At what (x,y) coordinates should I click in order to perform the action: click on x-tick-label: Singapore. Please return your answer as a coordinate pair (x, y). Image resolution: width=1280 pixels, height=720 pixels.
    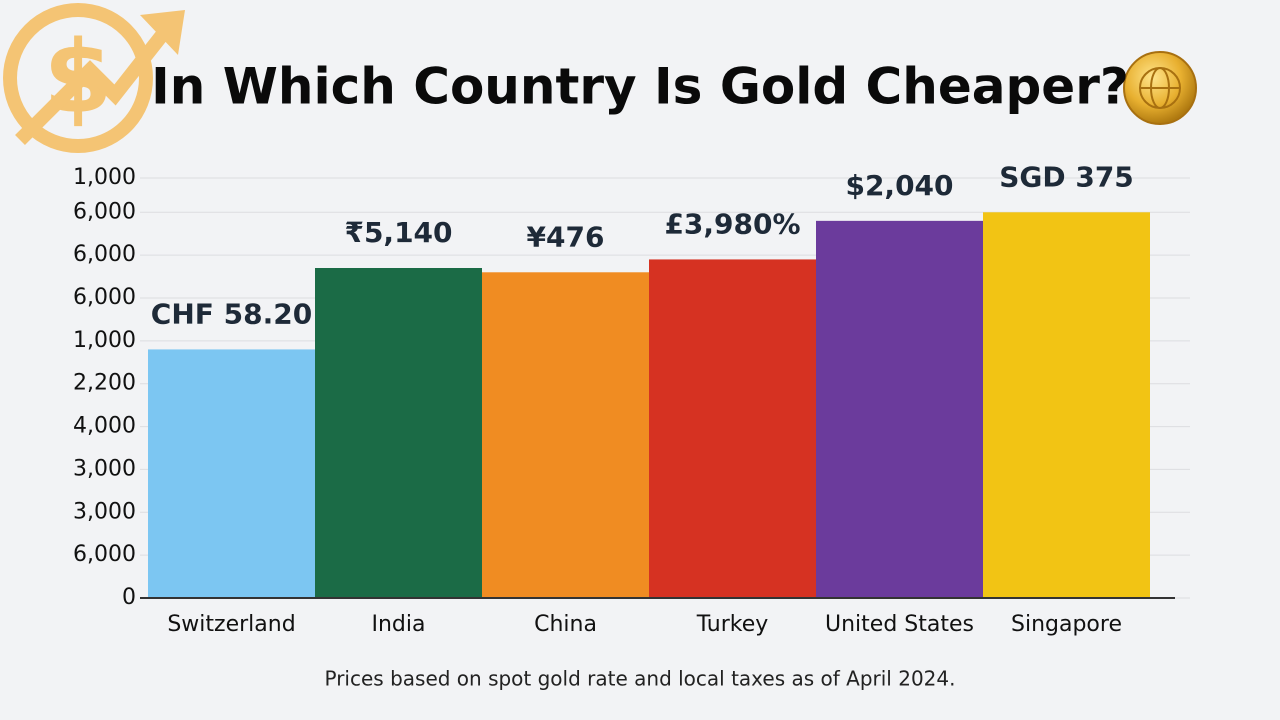
    Looking at the image, I should click on (1066, 624).